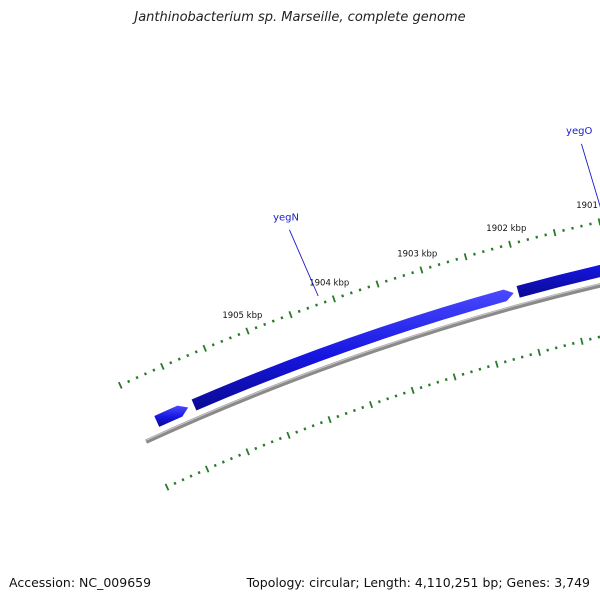 This screenshot has width=600, height=600. I want to click on kbp-tick-label: 1903 kbp, so click(417, 255).